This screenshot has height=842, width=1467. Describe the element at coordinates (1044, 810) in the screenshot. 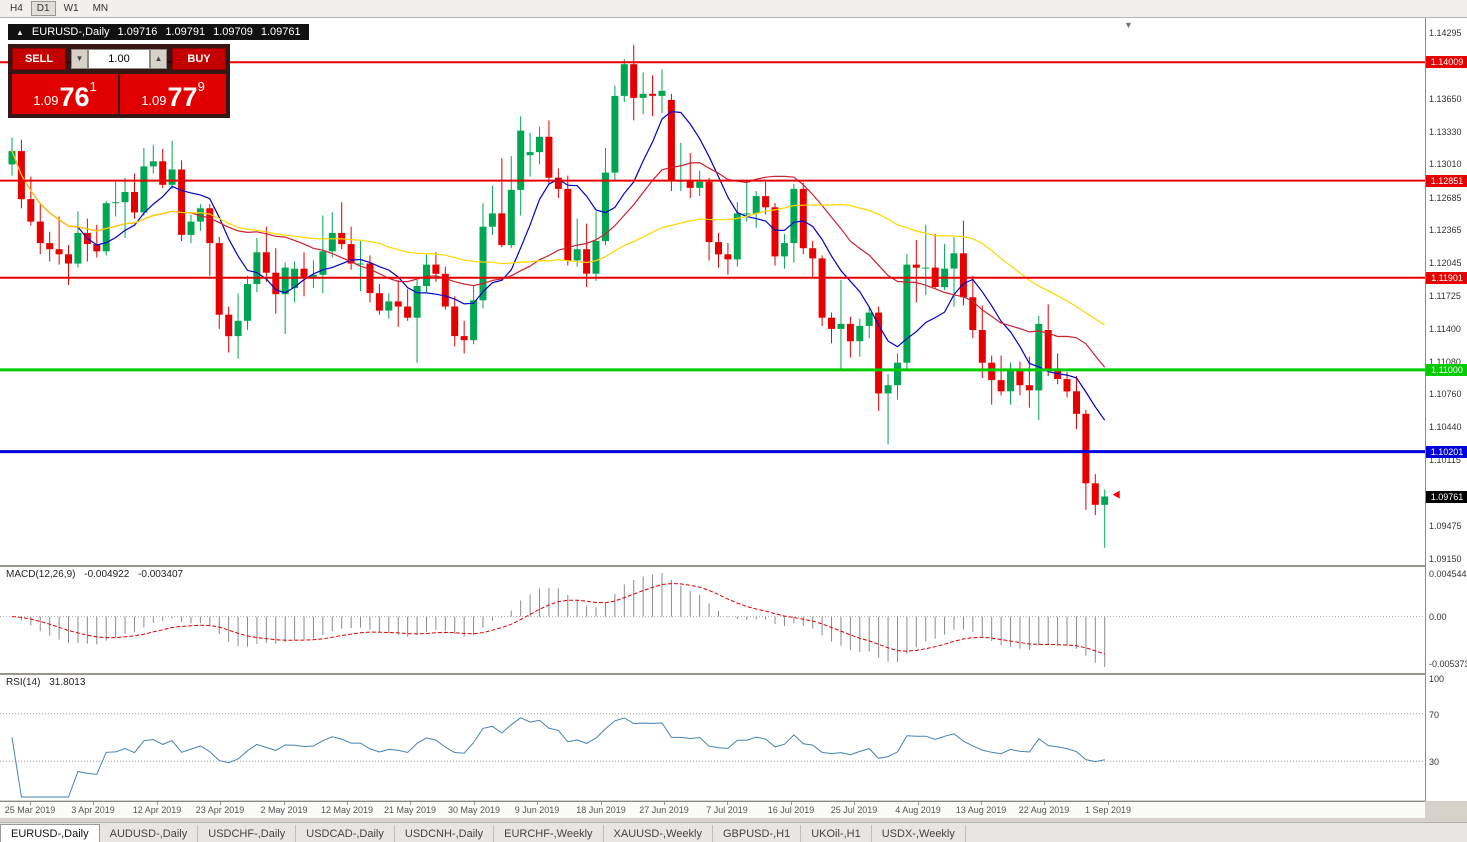

I see `date-label: 22 Aug 2019` at that location.